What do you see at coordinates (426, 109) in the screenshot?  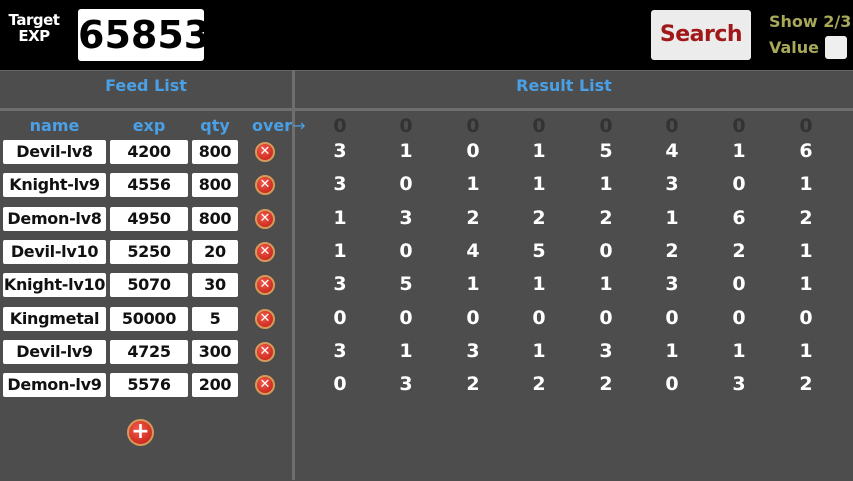 I see `header-divider` at bounding box center [426, 109].